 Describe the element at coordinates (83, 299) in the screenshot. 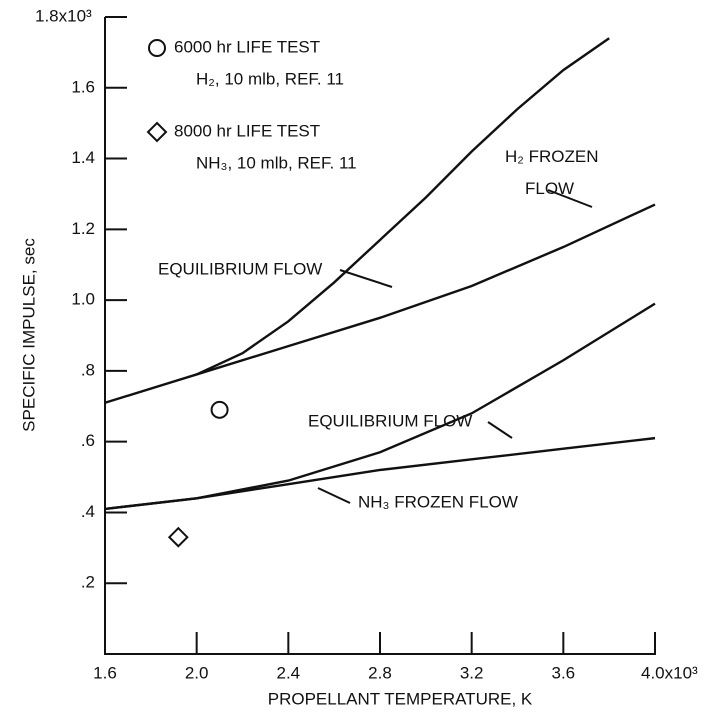

I see `y-tick-label: 1.0` at that location.